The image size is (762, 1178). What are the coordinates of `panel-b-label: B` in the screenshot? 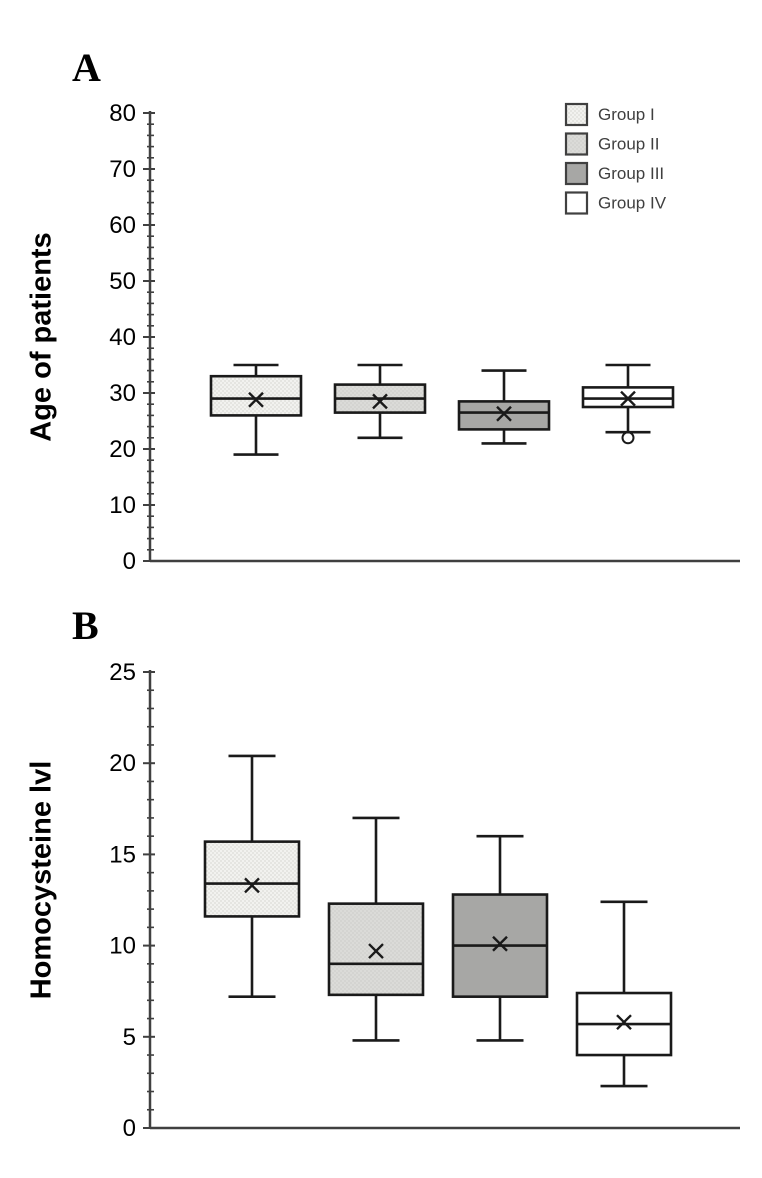 It's located at (85, 625).